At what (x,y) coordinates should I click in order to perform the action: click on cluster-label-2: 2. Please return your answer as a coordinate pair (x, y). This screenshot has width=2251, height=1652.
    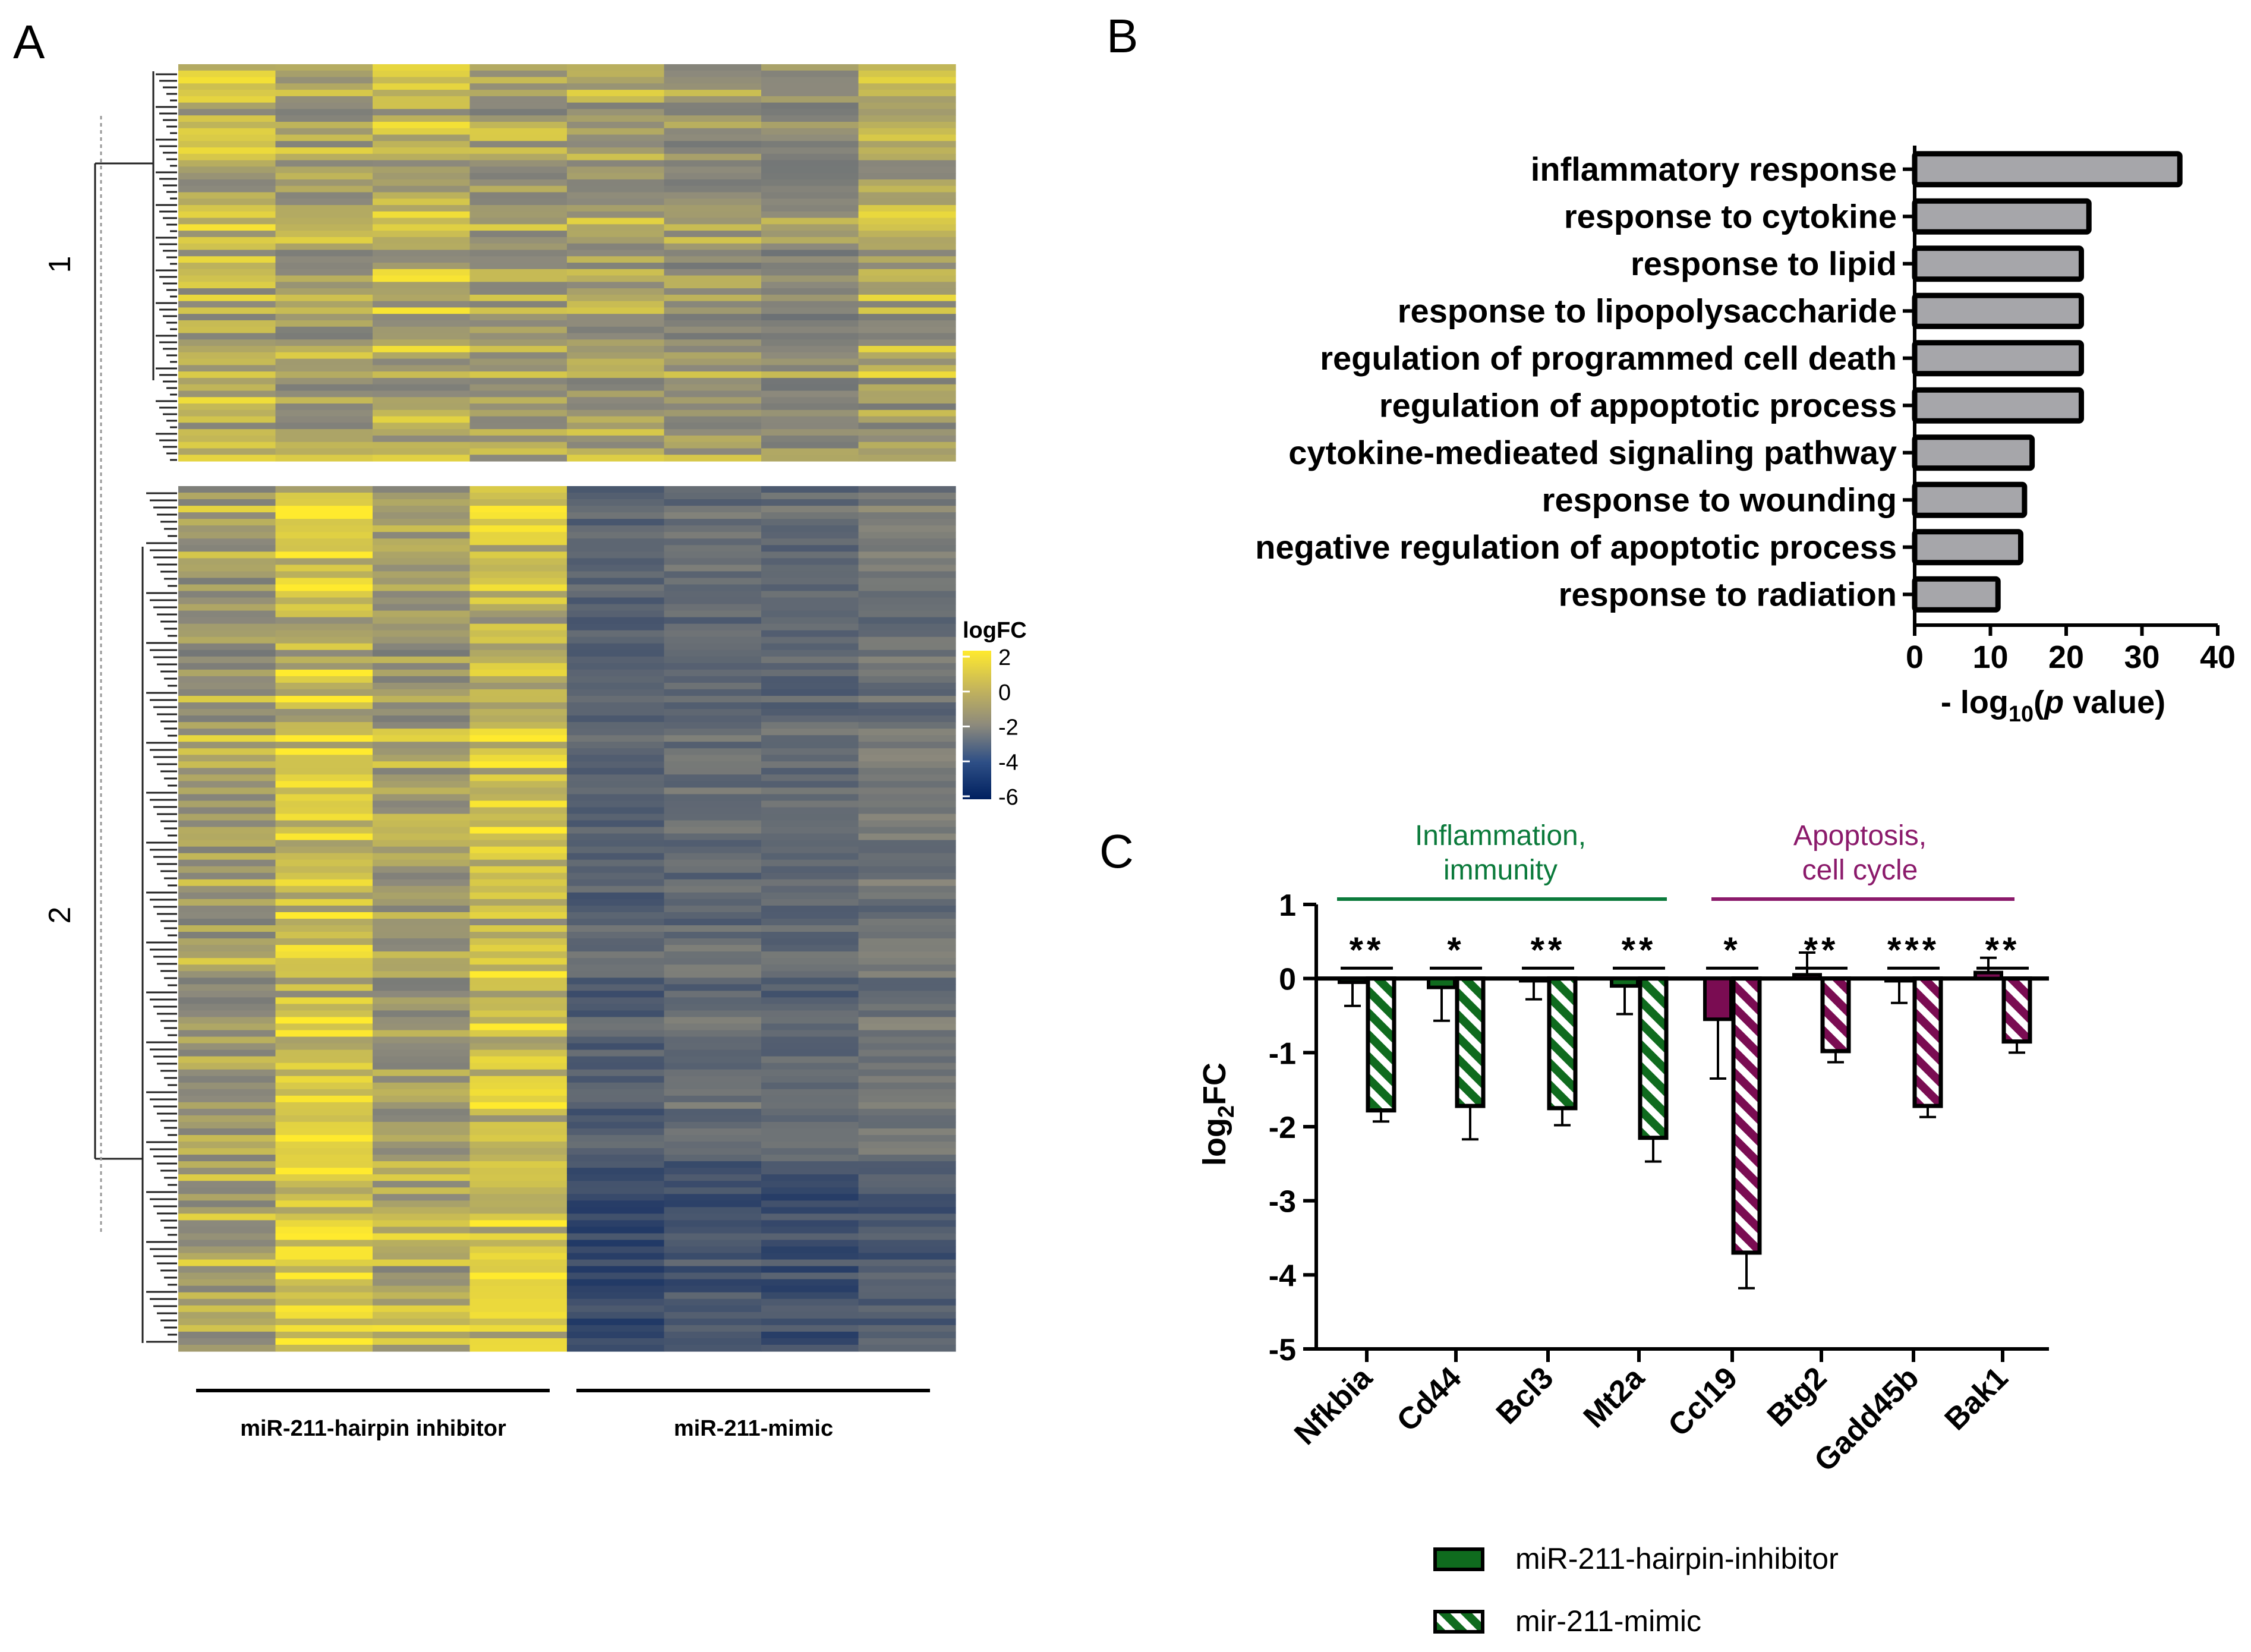
    Looking at the image, I should click on (60, 915).